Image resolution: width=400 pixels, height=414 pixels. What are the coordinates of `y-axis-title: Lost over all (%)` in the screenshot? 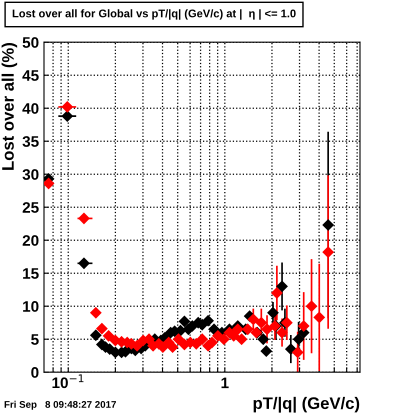 It's located at (10, 106).